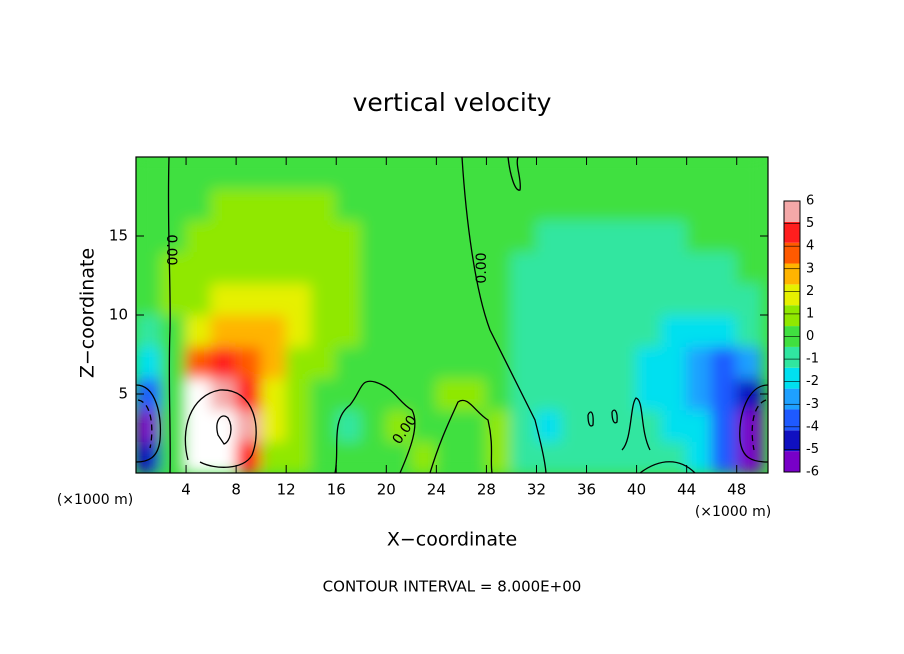 The width and height of the screenshot is (904, 654). I want to click on colorbar-tick-label: 0, so click(810, 336).